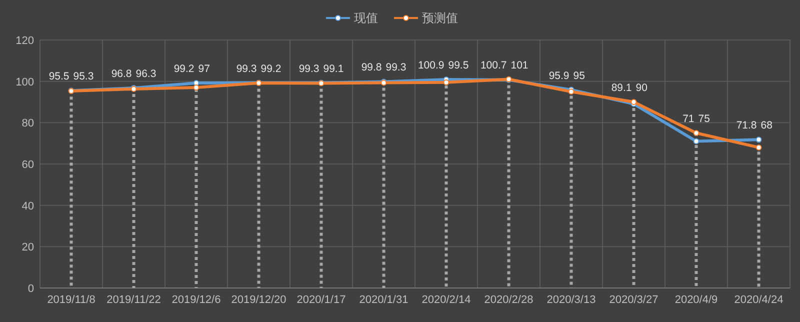 The image size is (800, 322). What do you see at coordinates (333, 68) in the screenshot?
I see `data-label: 99.1` at bounding box center [333, 68].